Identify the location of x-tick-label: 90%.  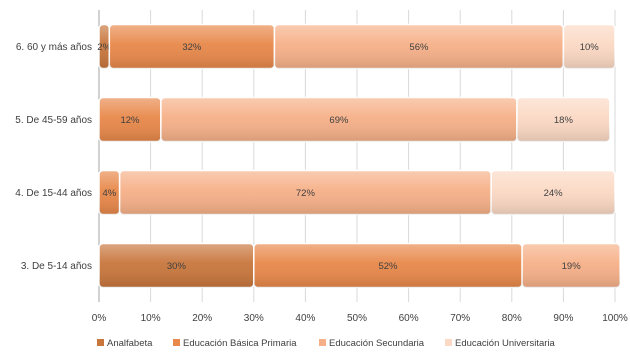
(563, 318).